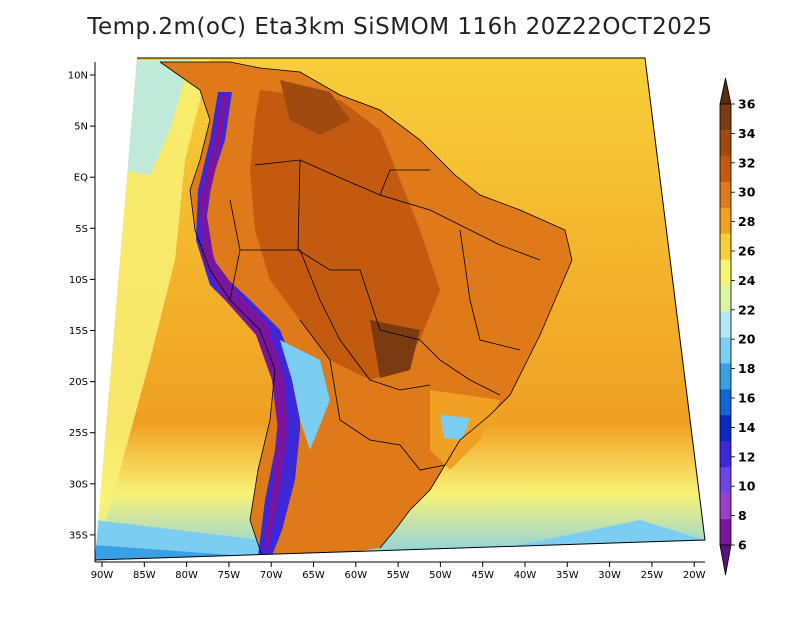 Image resolution: width=800 pixels, height=618 pixels. Describe the element at coordinates (747, 398) in the screenshot. I see `colorbar-label: 16` at that location.